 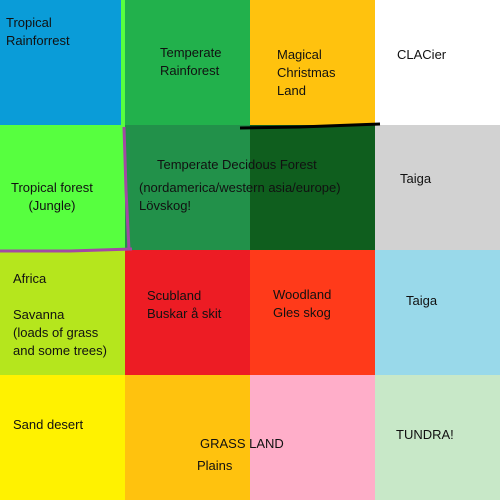 What do you see at coordinates (187, 437) in the screenshot?
I see `grassland-left-cell` at bounding box center [187, 437].